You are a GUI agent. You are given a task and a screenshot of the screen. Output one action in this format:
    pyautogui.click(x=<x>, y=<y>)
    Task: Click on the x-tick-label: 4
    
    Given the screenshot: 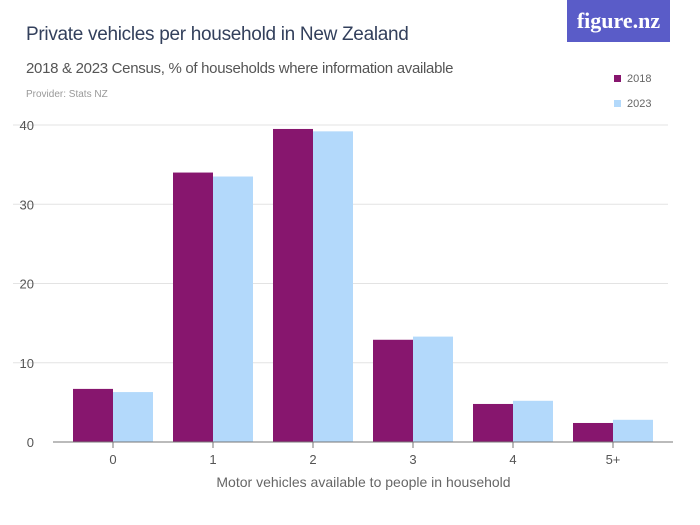 What is the action you would take?
    pyautogui.click(x=512, y=459)
    